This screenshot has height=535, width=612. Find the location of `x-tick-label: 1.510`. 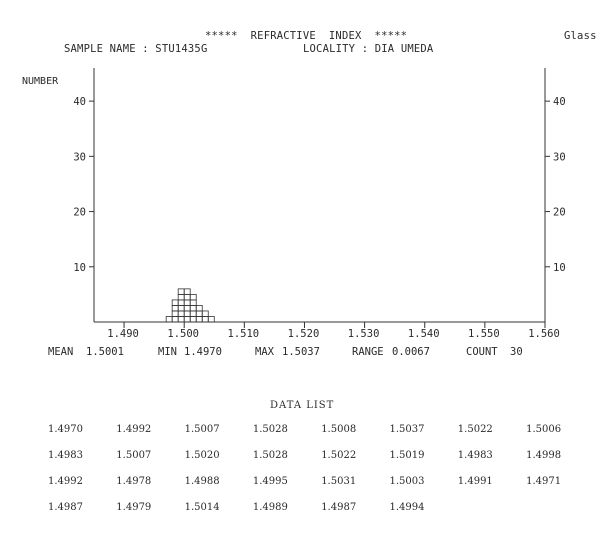

x-tick-label: 1.510 is located at coordinates (244, 334).